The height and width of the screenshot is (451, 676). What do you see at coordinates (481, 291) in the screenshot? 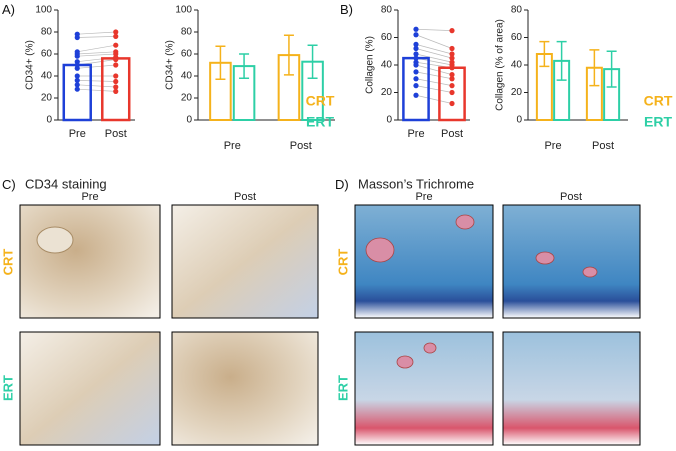
I see `tissue-features` at bounding box center [481, 291].